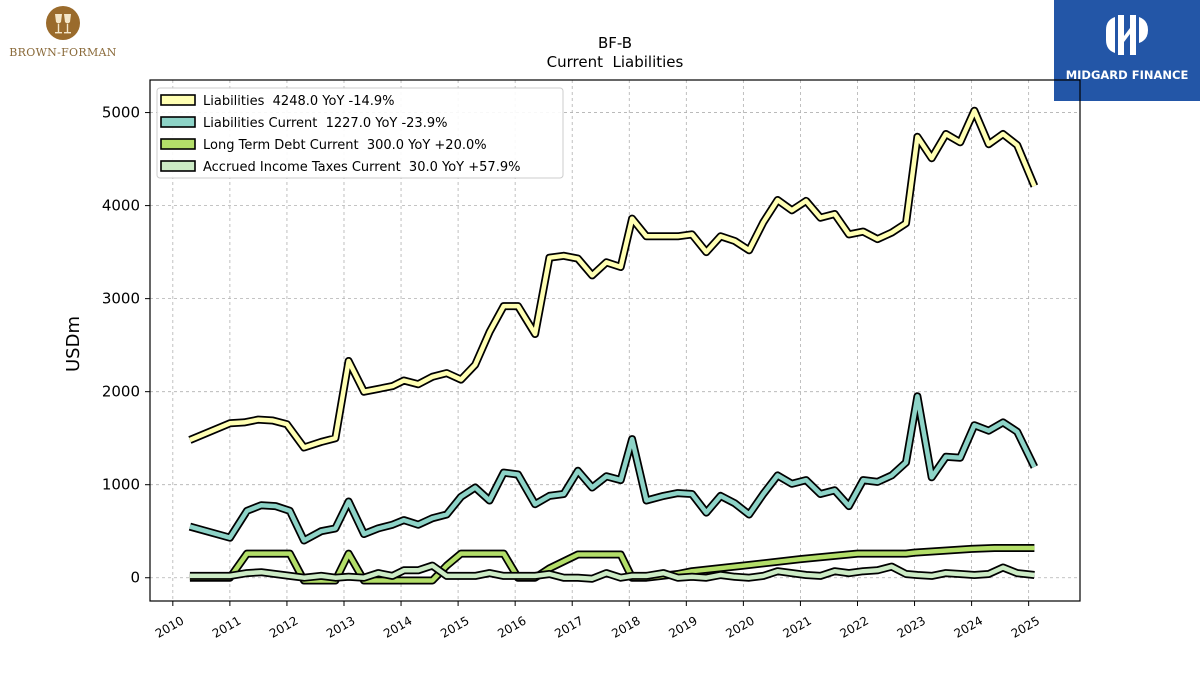 Image resolution: width=1200 pixels, height=675 pixels. What do you see at coordinates (121, 113) in the screenshot?
I see `y-tick-label: 5000` at bounding box center [121, 113].